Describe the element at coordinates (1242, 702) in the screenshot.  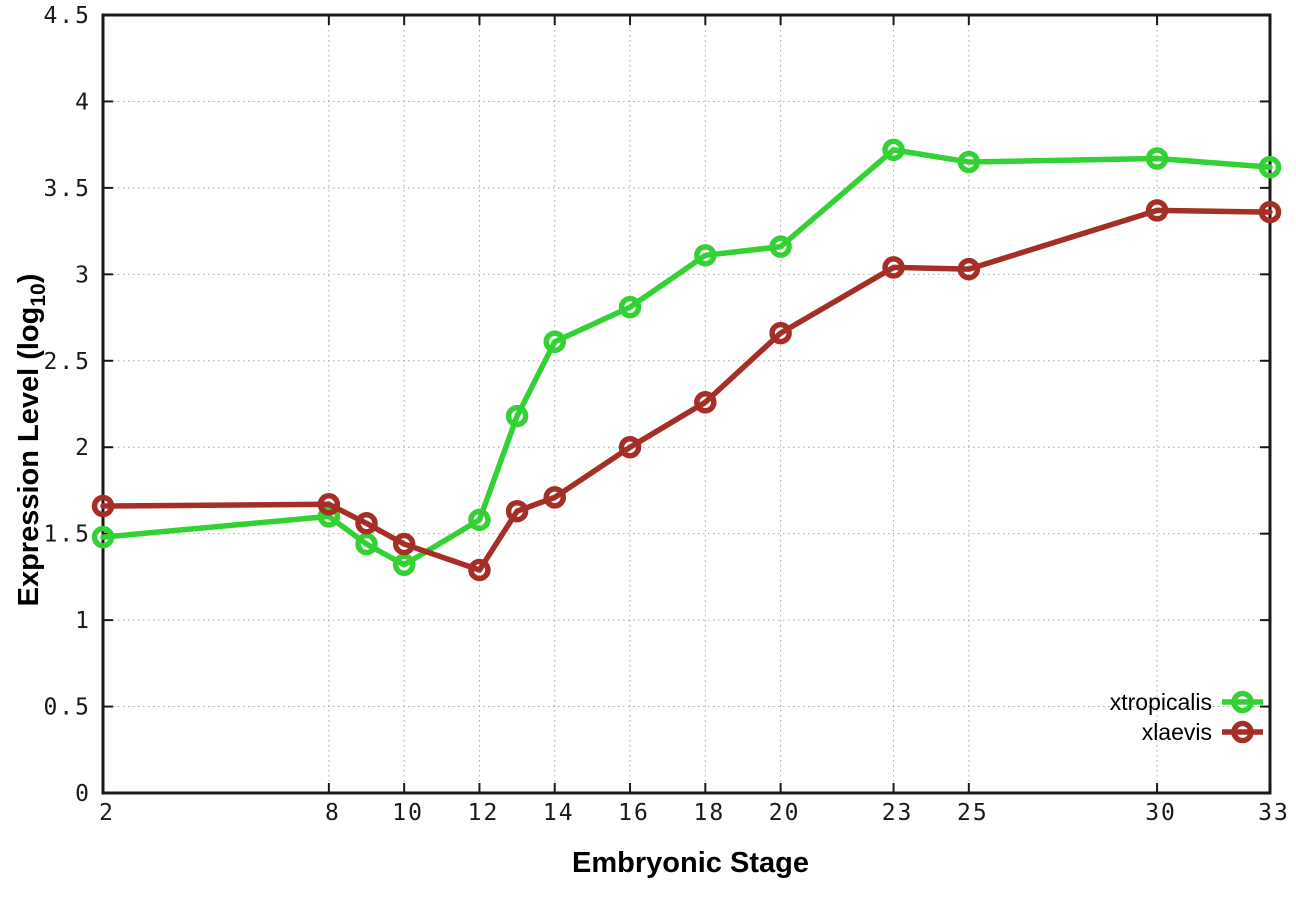
I see `legend-sample-marker-xtropicalis` at that location.